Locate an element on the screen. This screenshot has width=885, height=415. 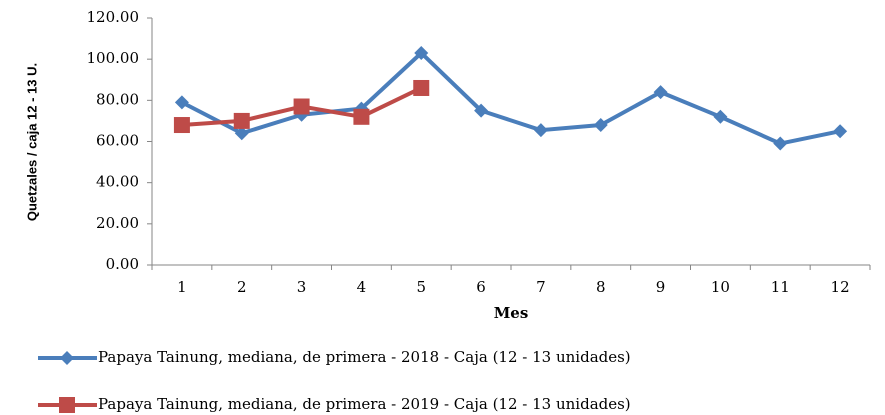
y-tick-label: 100.00 is located at coordinates (113, 58).